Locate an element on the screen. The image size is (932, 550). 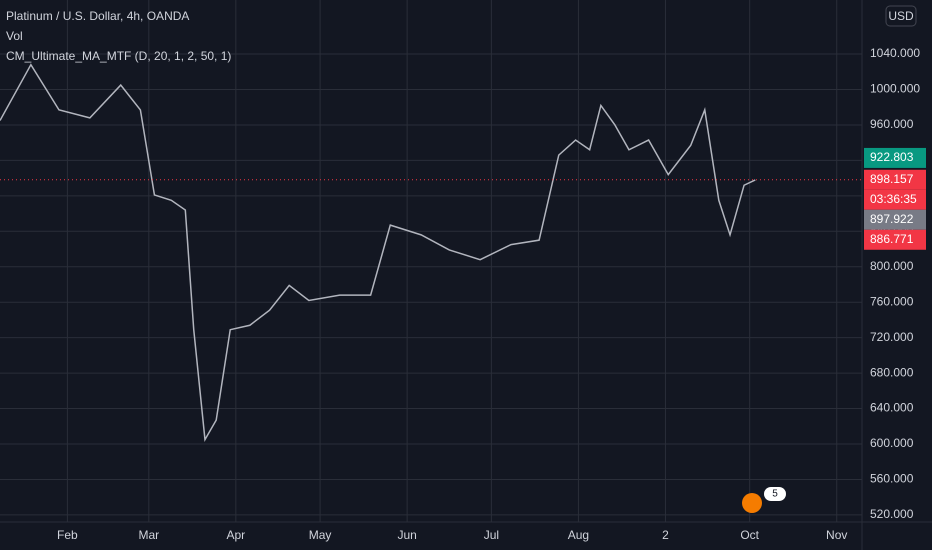
price-label: 03:36:35 is located at coordinates (893, 199).